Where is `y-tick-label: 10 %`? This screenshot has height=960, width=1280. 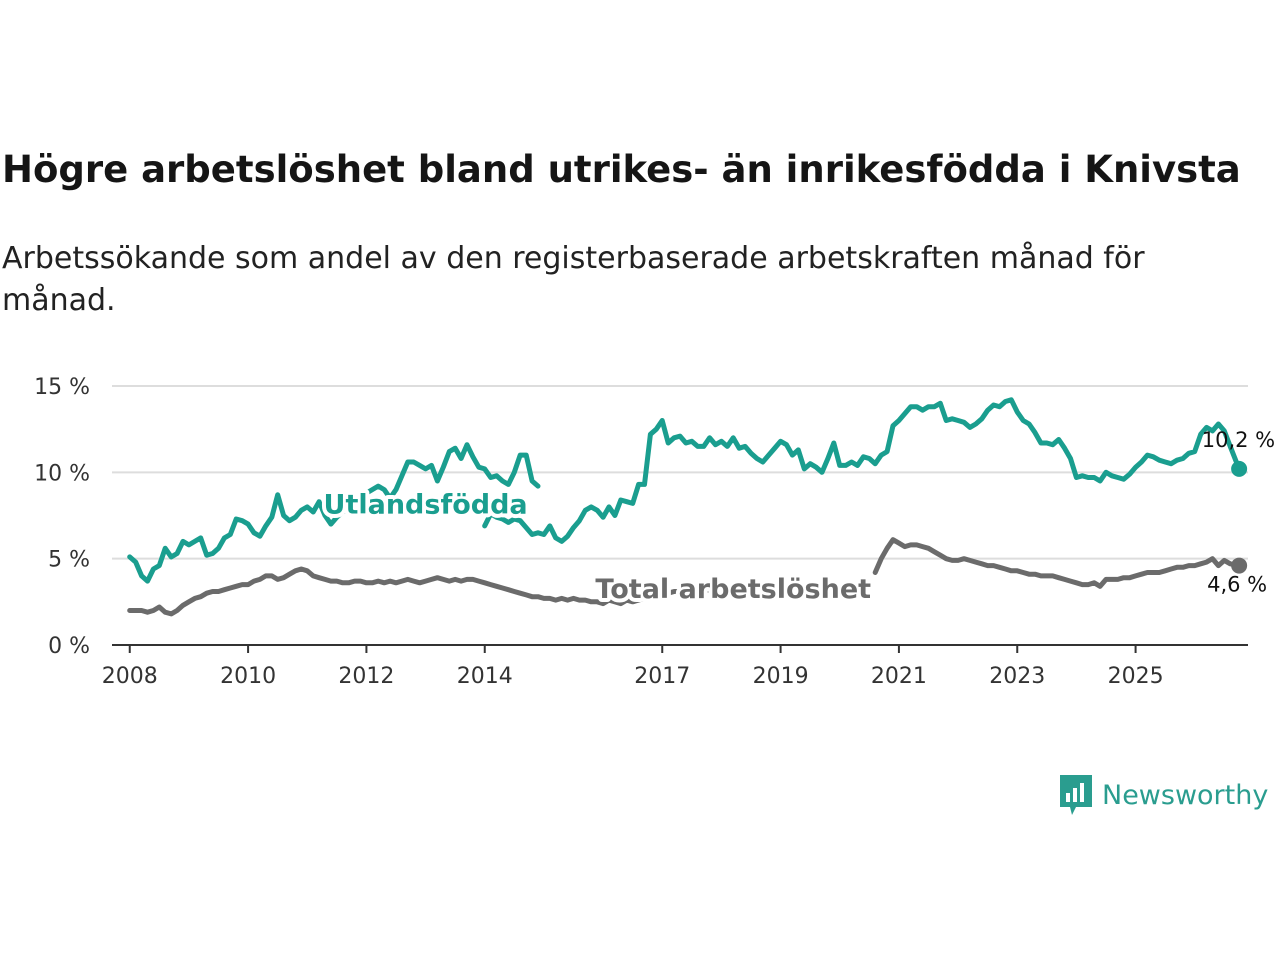 y-tick-label: 10 % is located at coordinates (62, 473).